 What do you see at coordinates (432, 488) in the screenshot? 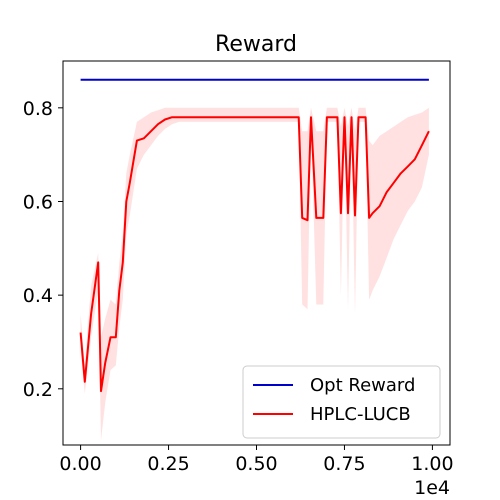
I see `x-offset-label: 1e4` at bounding box center [432, 488].